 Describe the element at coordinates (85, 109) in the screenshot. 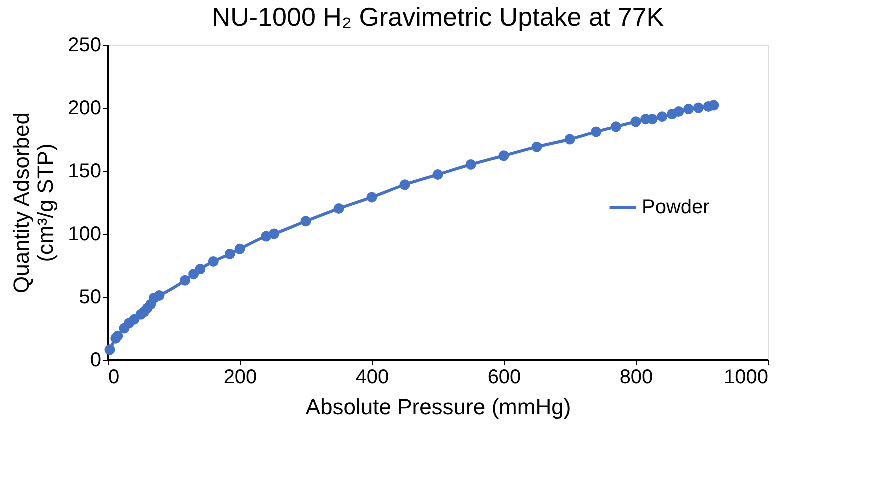

I see `y-tick-label: 200` at that location.